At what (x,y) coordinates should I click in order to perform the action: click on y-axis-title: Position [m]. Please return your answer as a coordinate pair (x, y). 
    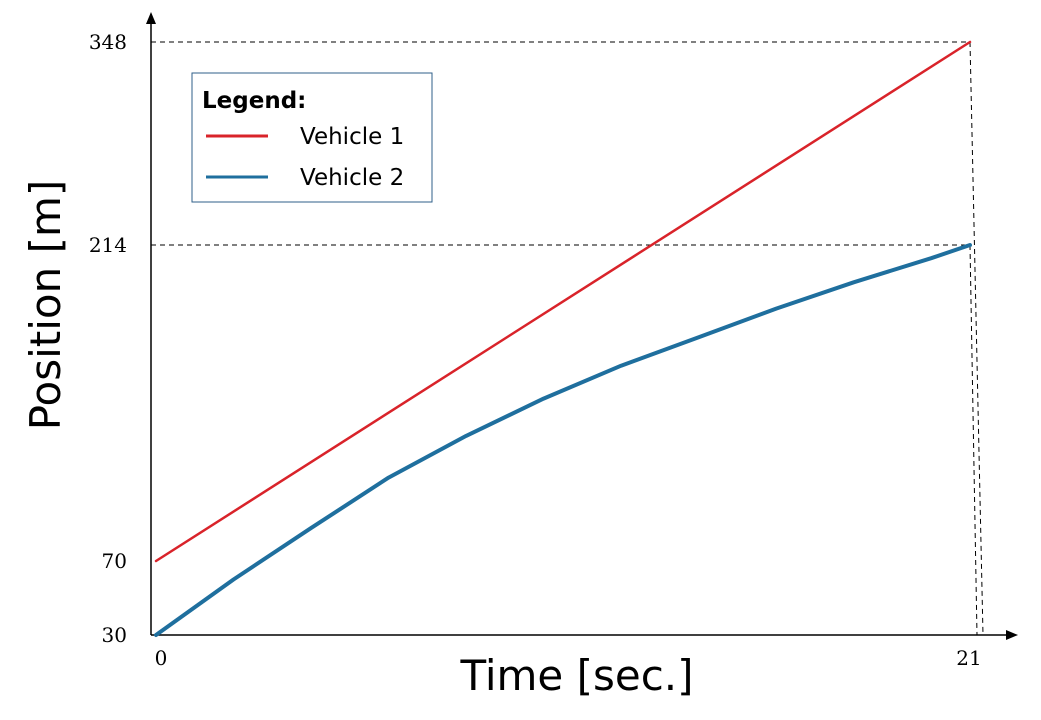
    Looking at the image, I should click on (45, 305).